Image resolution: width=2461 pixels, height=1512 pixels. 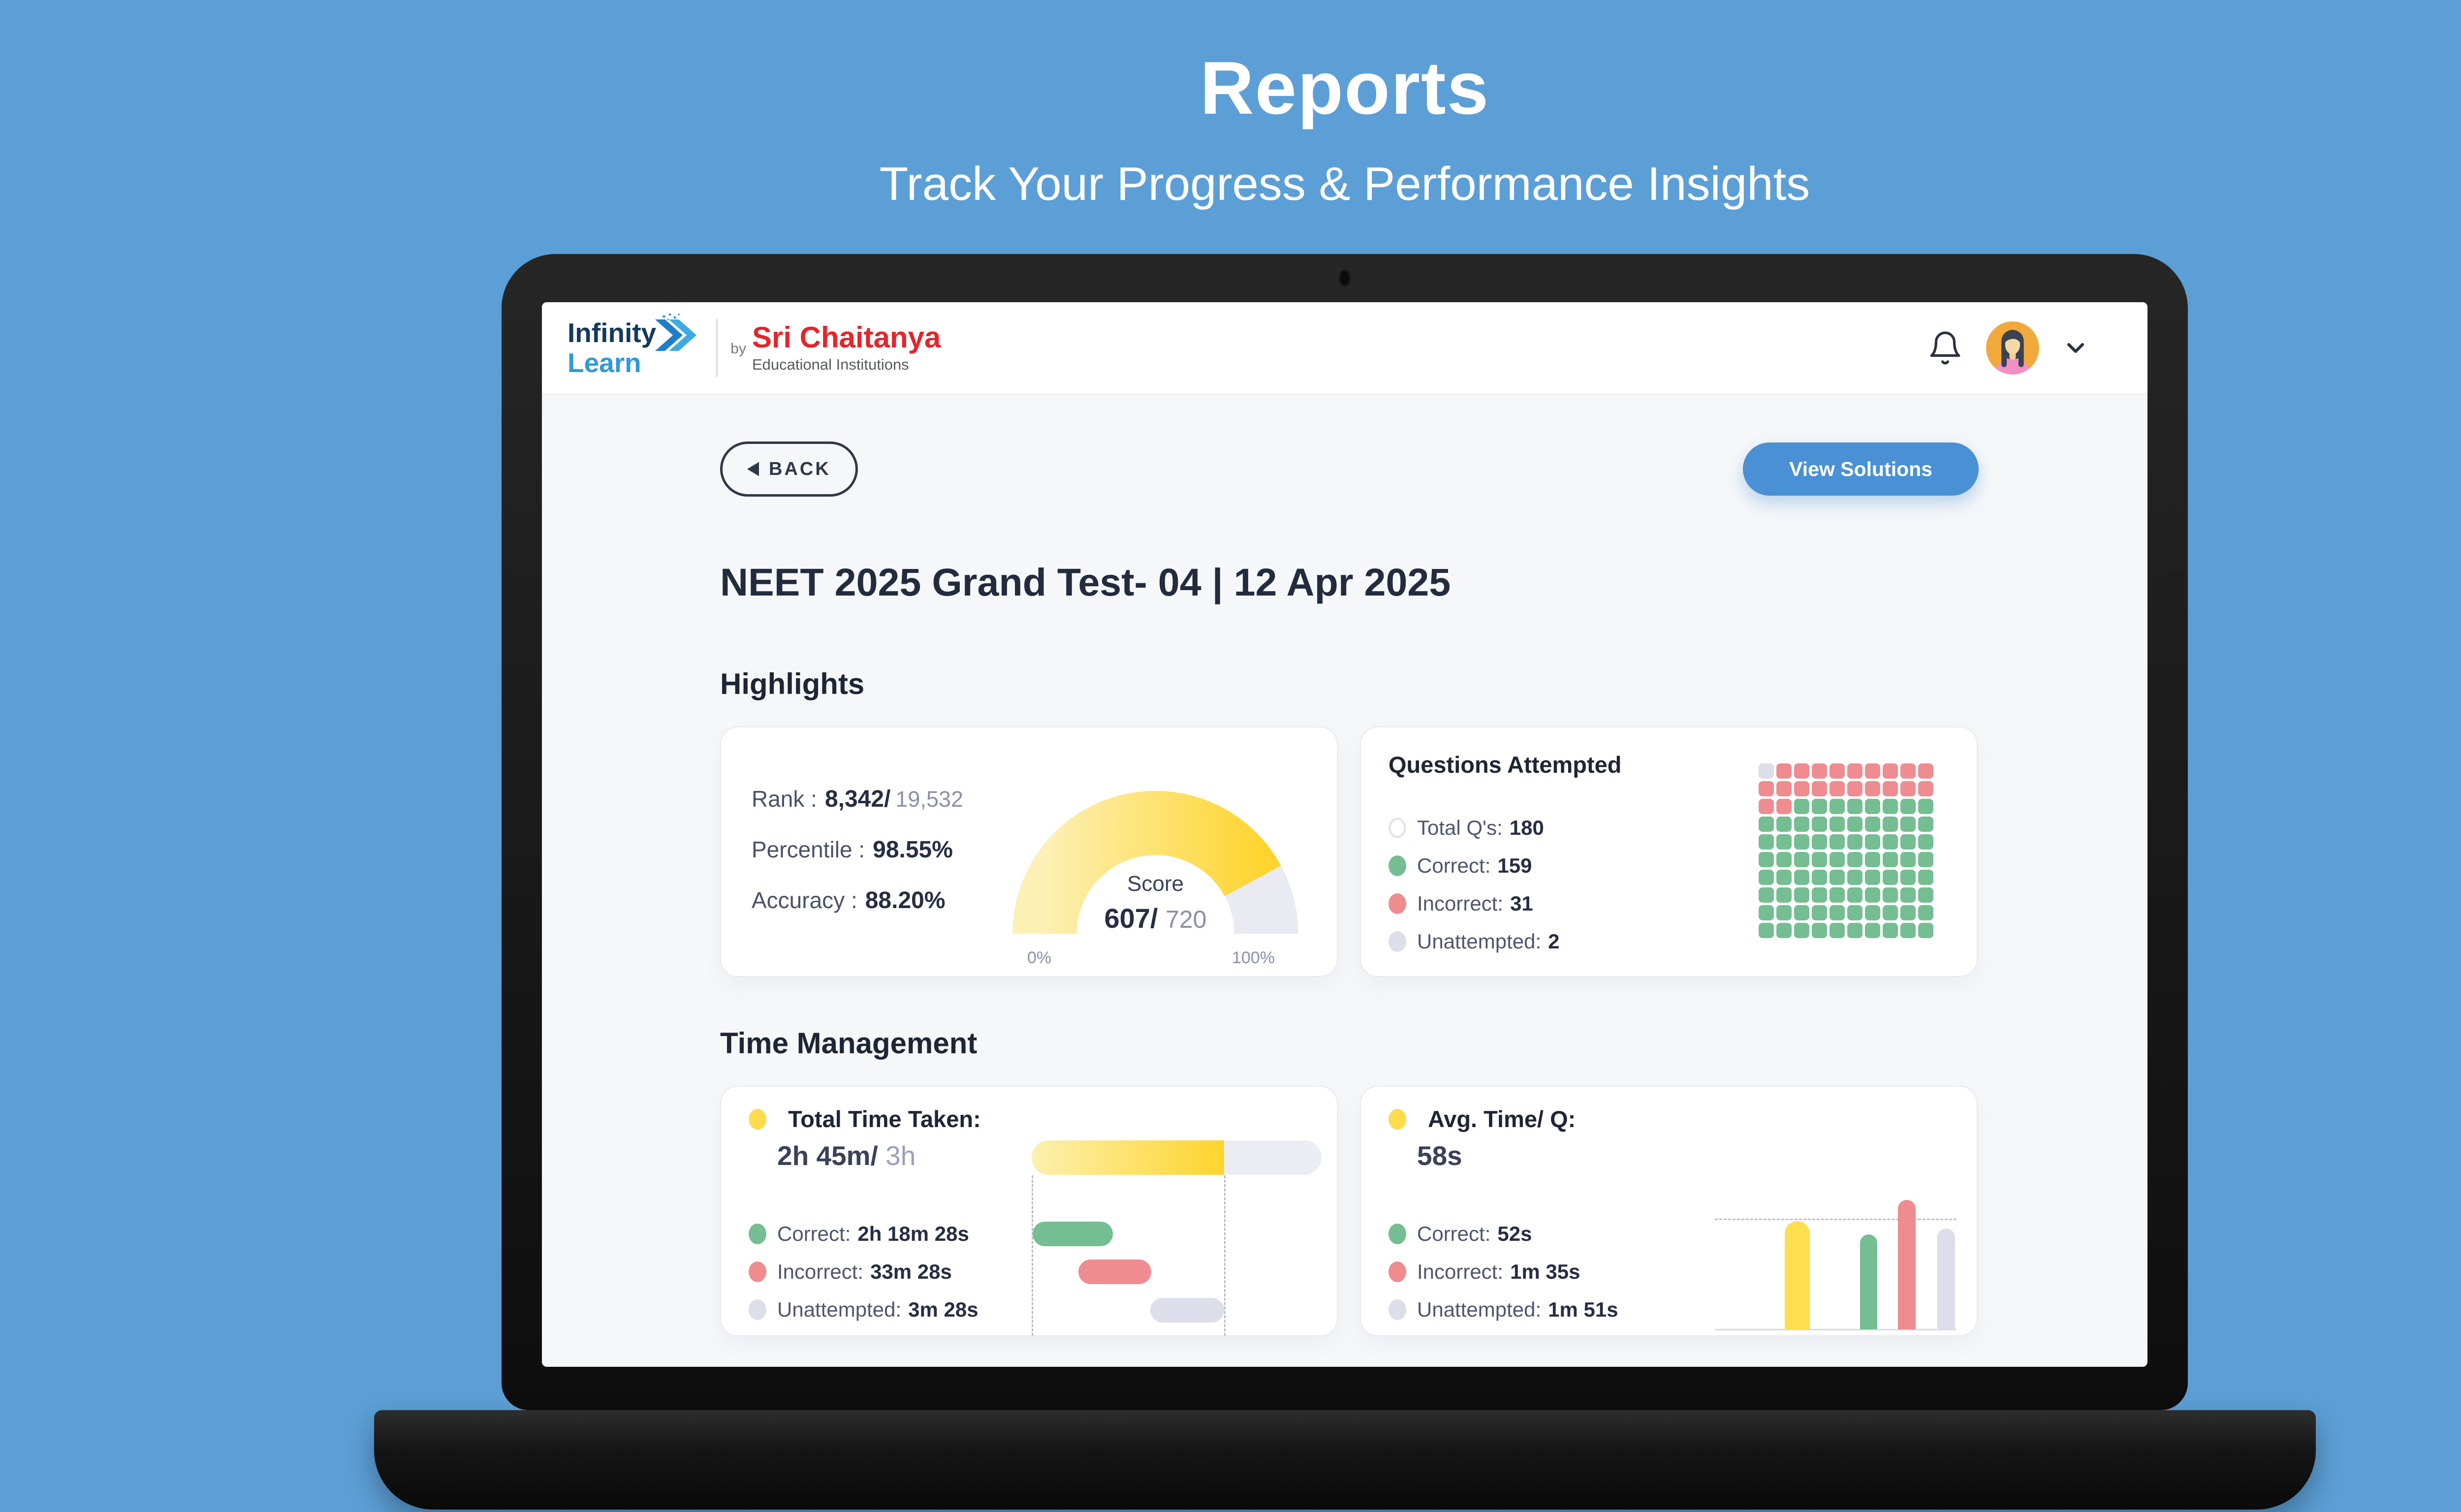 What do you see at coordinates (1039, 957) in the screenshot?
I see `gauge-min-label: 0%` at bounding box center [1039, 957].